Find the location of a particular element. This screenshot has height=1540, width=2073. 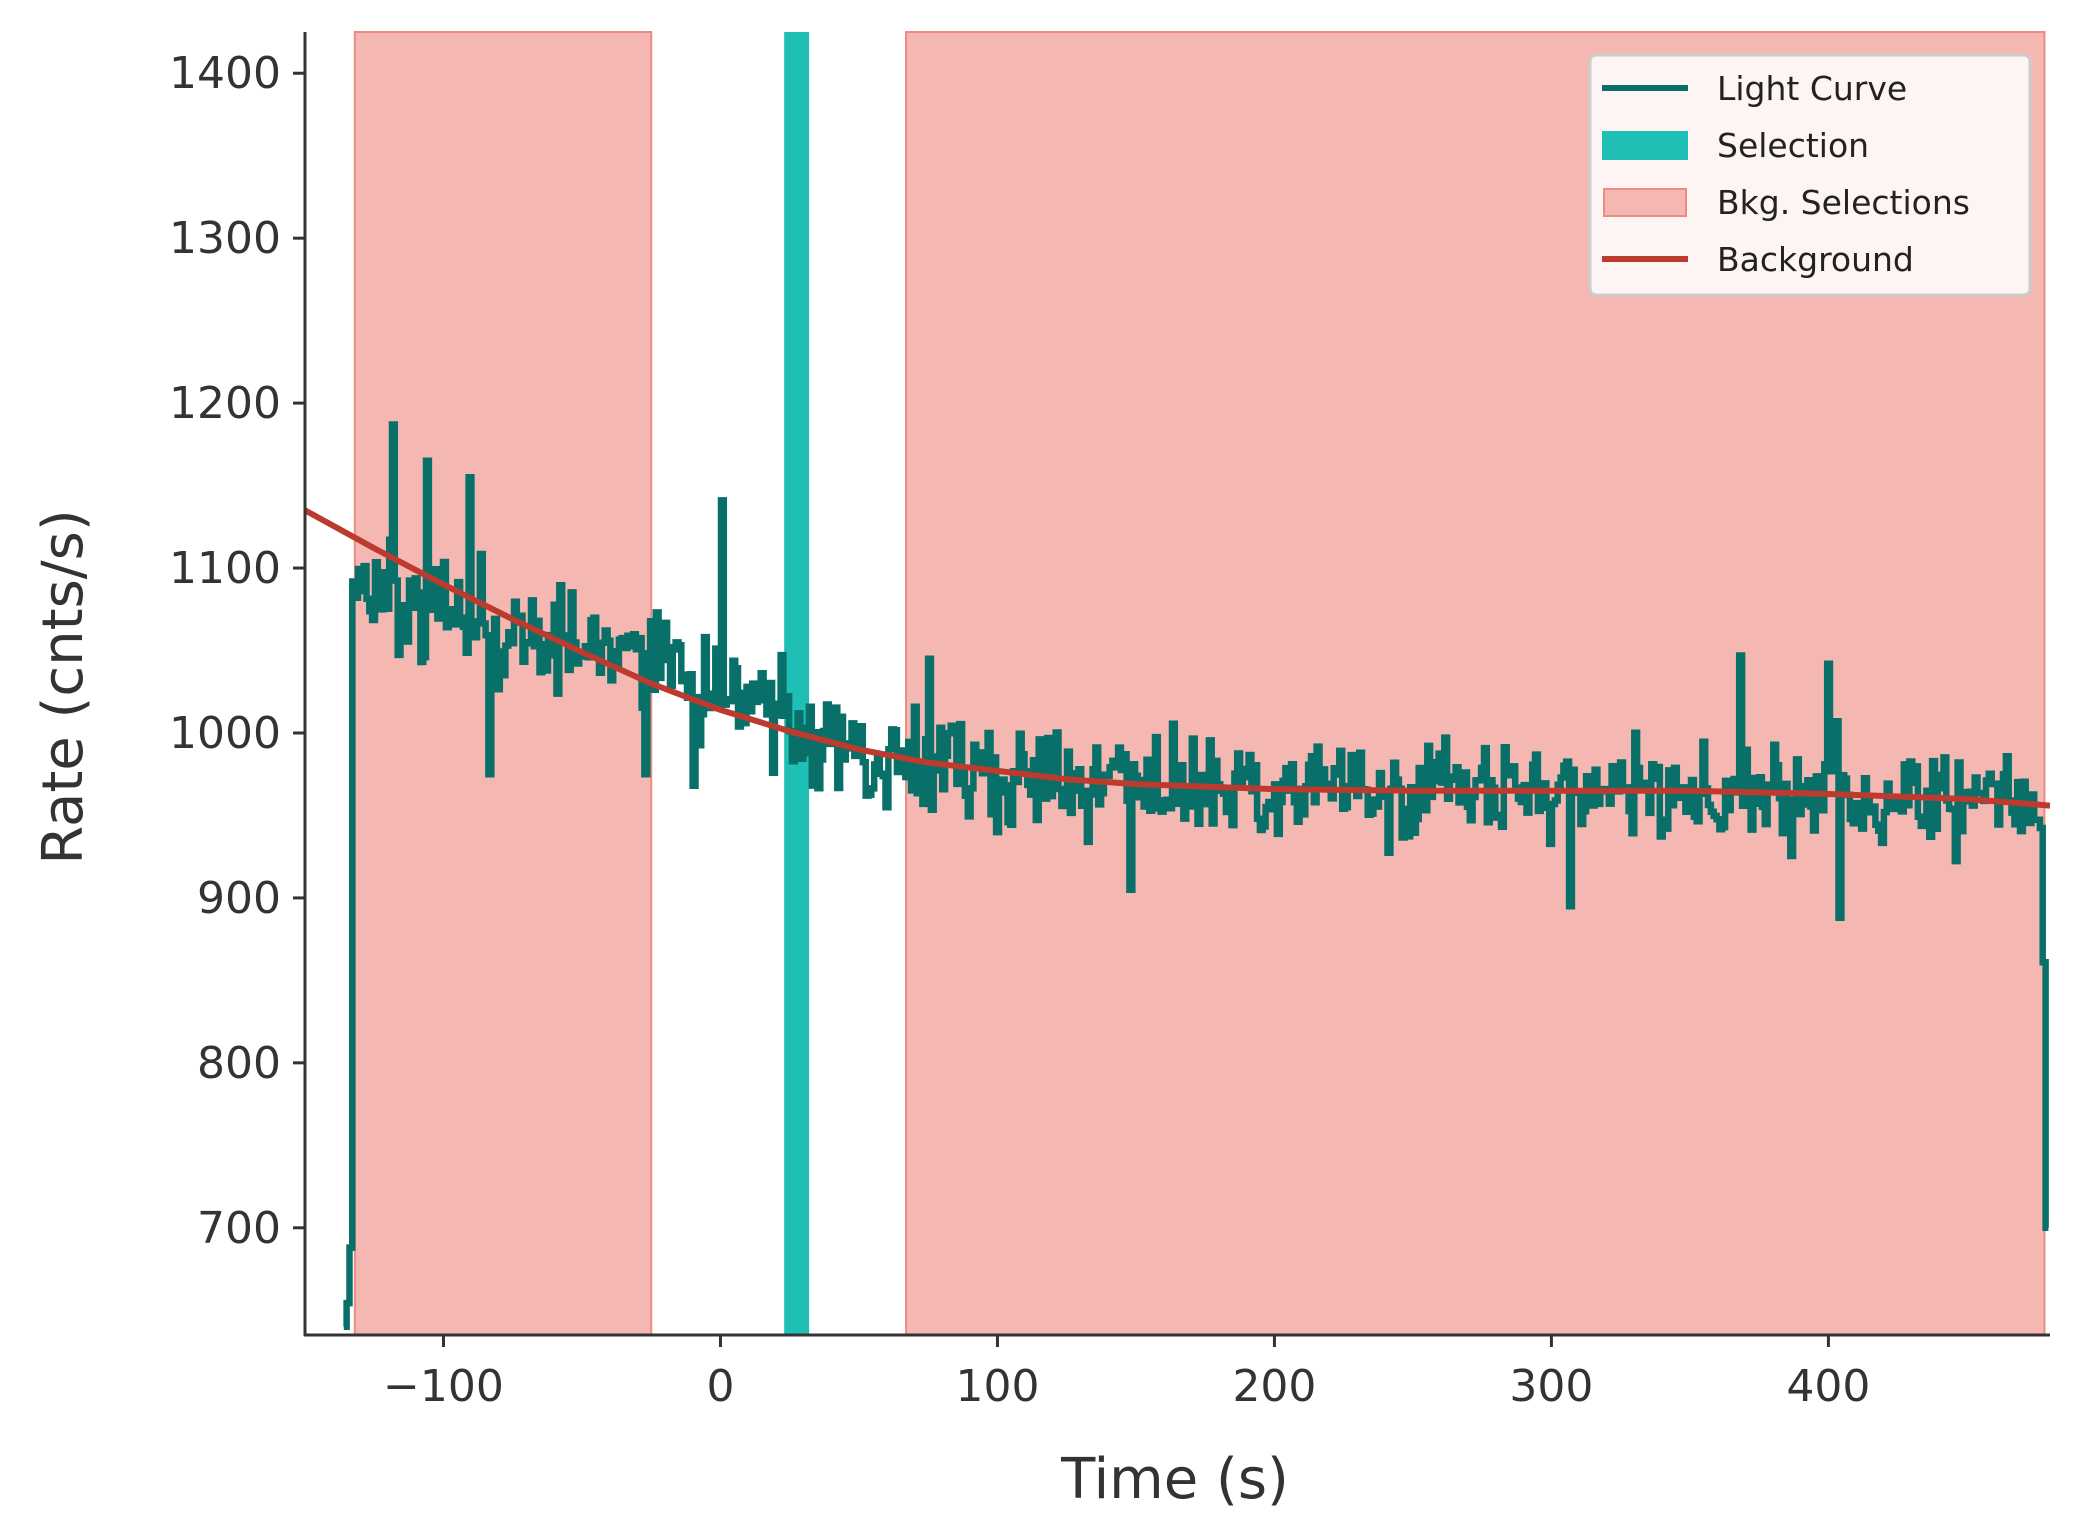

x-axis-title: Time (s) is located at coordinates (1174, 1479).